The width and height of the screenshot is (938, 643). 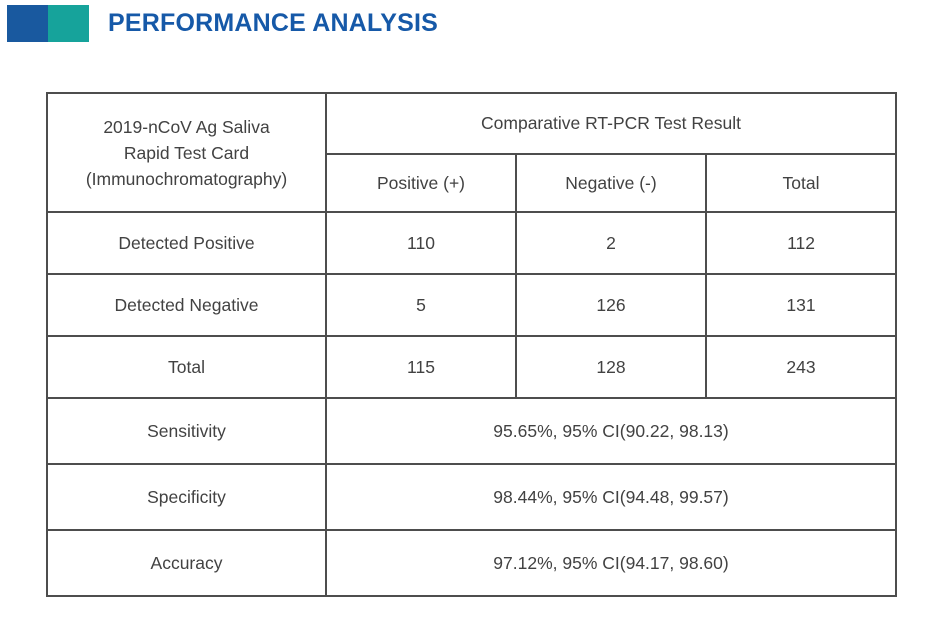 What do you see at coordinates (186, 497) in the screenshot?
I see `stat-label: Specificity` at bounding box center [186, 497].